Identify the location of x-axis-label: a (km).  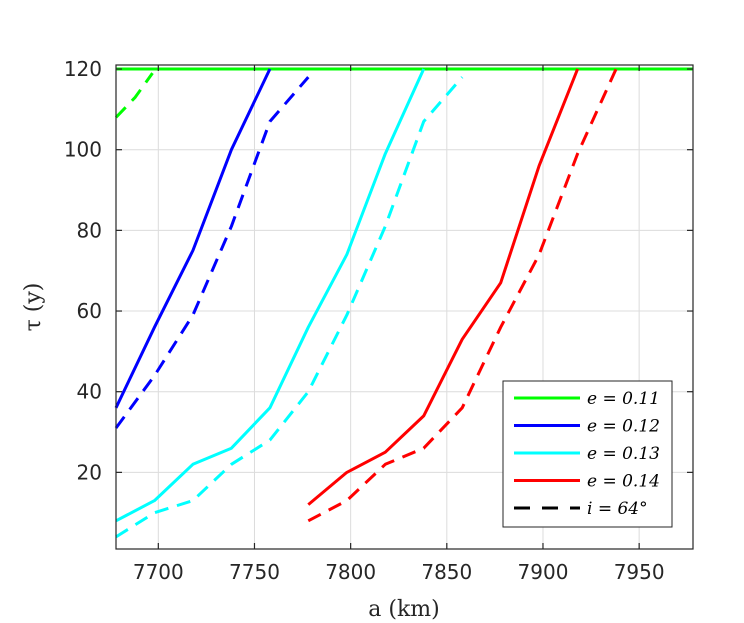
(403, 609).